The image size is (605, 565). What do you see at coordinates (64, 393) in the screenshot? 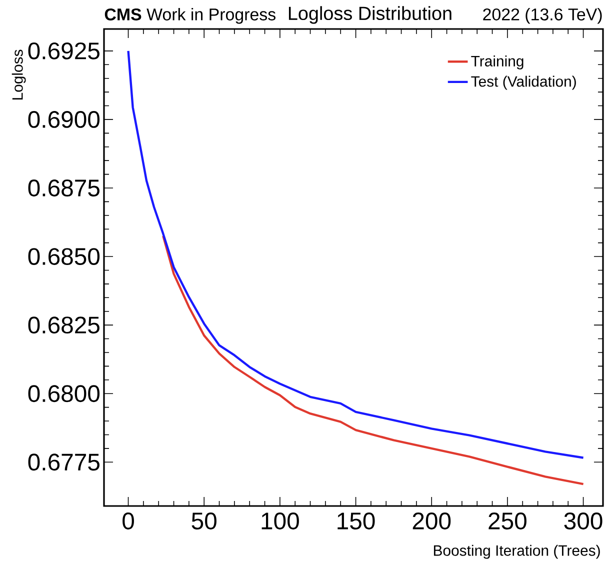
I see `y-tick-label: 0.6800` at bounding box center [64, 393].